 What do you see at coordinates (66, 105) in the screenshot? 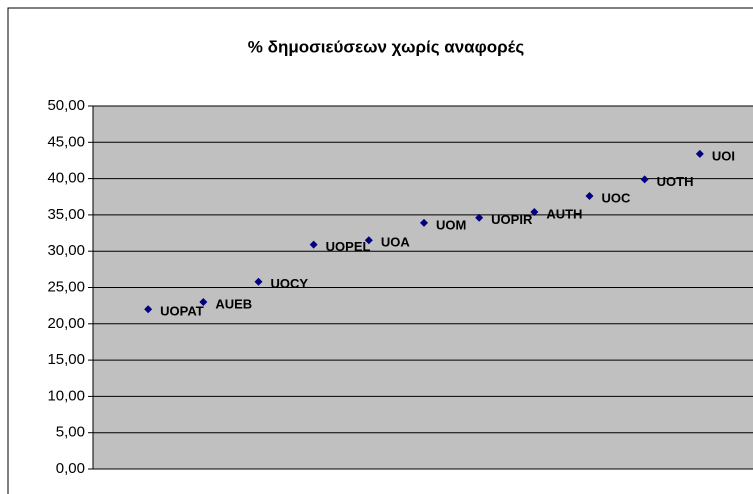
I see `y-tick-label: 50,00` at bounding box center [66, 105].